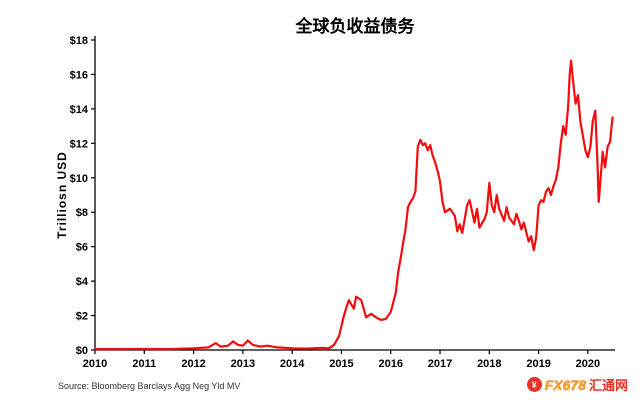  Describe the element at coordinates (193, 364) in the screenshot. I see `x-tick-label: 2012` at that location.